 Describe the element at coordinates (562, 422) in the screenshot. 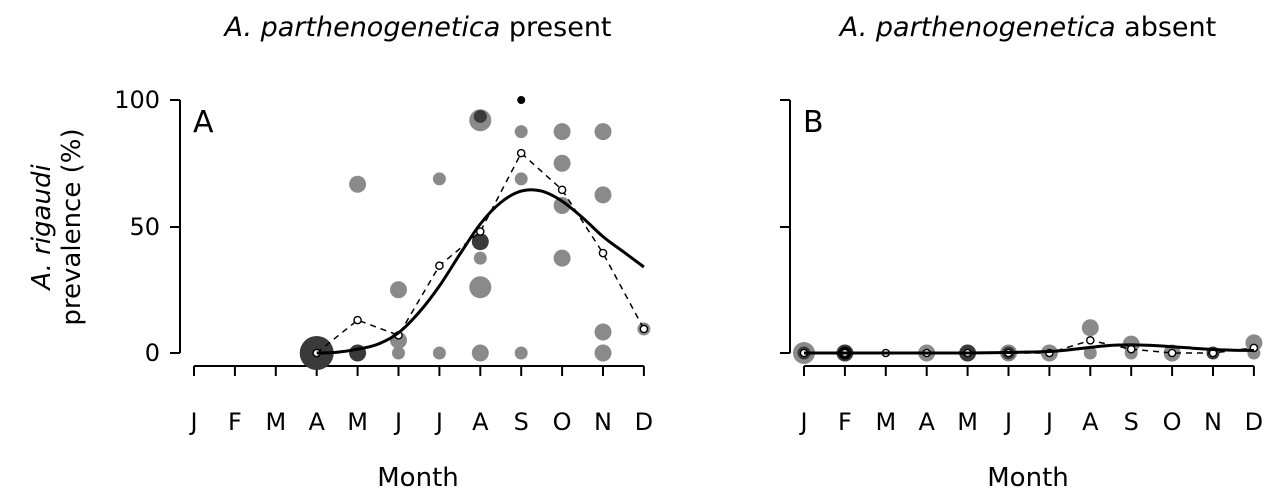

I see `panel-a-x-tick-label: O` at that location.